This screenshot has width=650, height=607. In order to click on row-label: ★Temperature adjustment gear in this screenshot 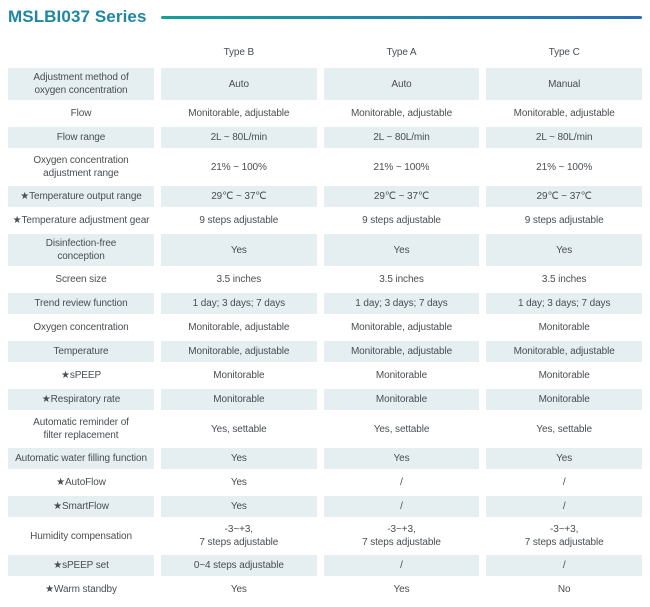, I will do `click(81, 220)`.